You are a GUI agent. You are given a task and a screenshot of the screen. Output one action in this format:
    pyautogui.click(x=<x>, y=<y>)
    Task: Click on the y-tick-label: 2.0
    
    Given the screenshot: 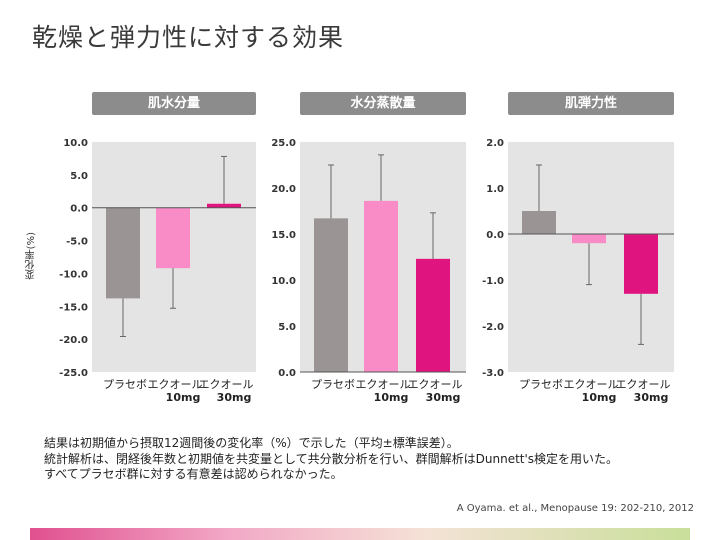 What is the action you would take?
    pyautogui.click(x=495, y=143)
    